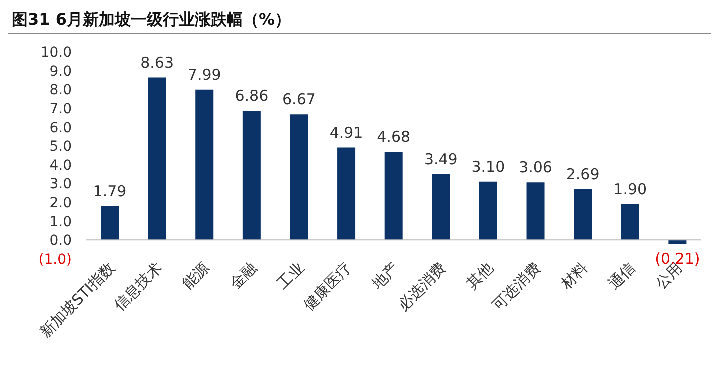 Image resolution: width=719 pixels, height=380 pixels. I want to click on x-tick-label: 工业, so click(291, 276).